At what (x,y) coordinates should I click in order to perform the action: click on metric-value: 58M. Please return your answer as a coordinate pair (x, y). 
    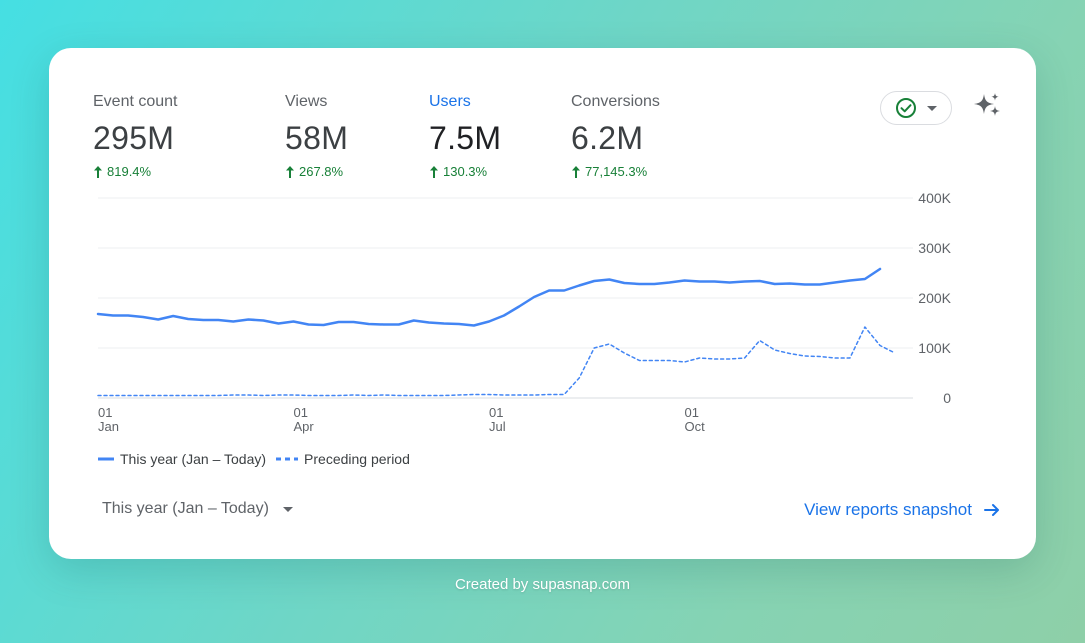
    Looking at the image, I should click on (317, 138).